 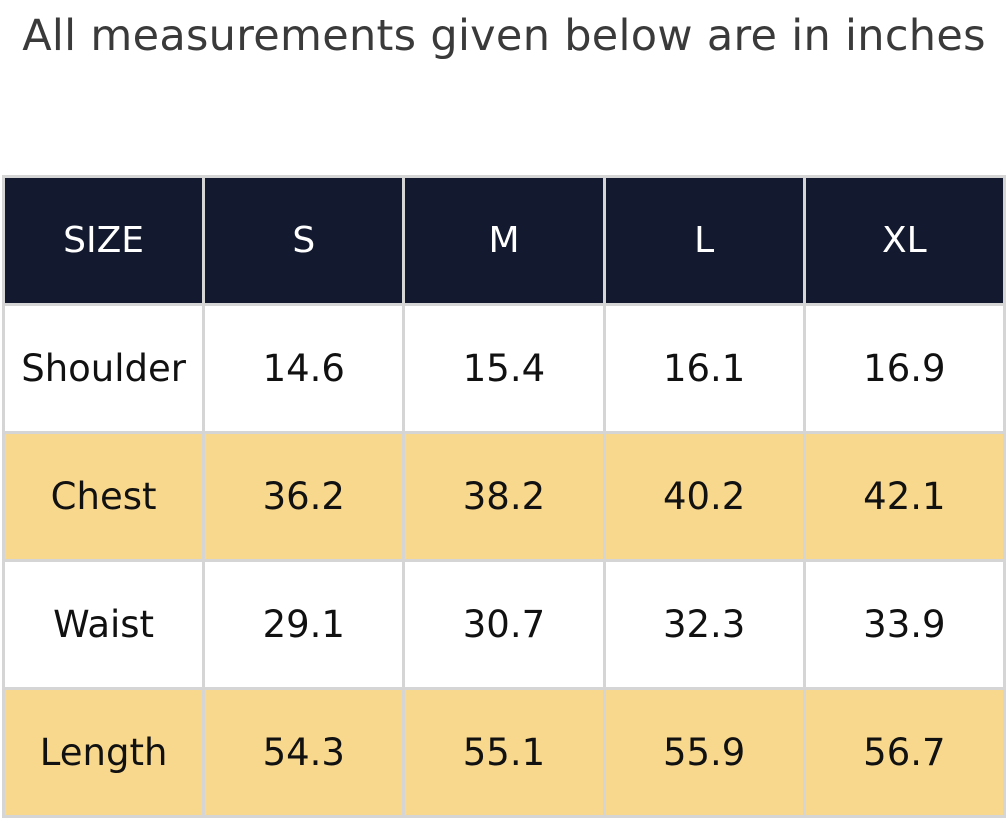 What do you see at coordinates (304, 240) in the screenshot?
I see `header-cell-s: S` at bounding box center [304, 240].